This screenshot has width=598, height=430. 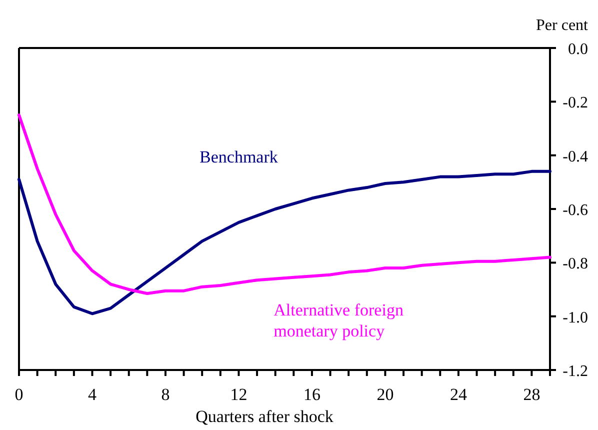 What do you see at coordinates (575, 371) in the screenshot?
I see `y-tick-label: -1.2` at bounding box center [575, 371].